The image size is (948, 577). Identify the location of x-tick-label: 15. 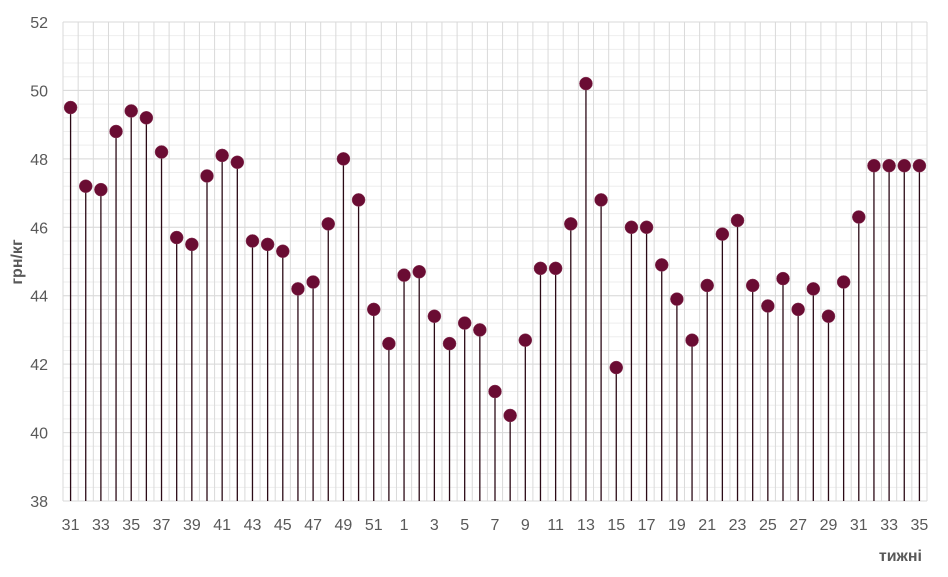
(616, 525).